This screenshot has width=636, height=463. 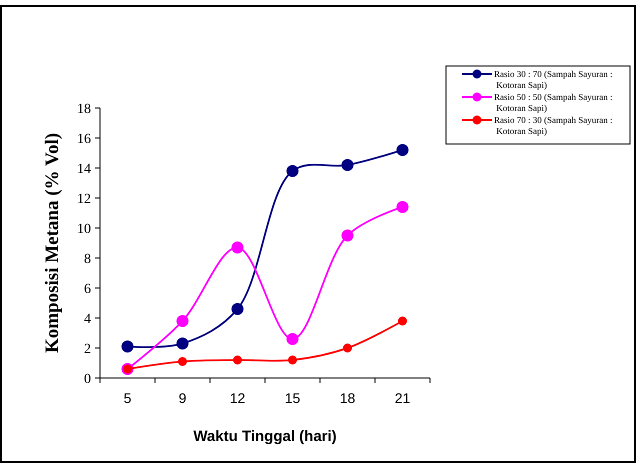 What do you see at coordinates (52, 243) in the screenshot?
I see `y-axis-title: Komposisi Metana (% Vol)` at bounding box center [52, 243].